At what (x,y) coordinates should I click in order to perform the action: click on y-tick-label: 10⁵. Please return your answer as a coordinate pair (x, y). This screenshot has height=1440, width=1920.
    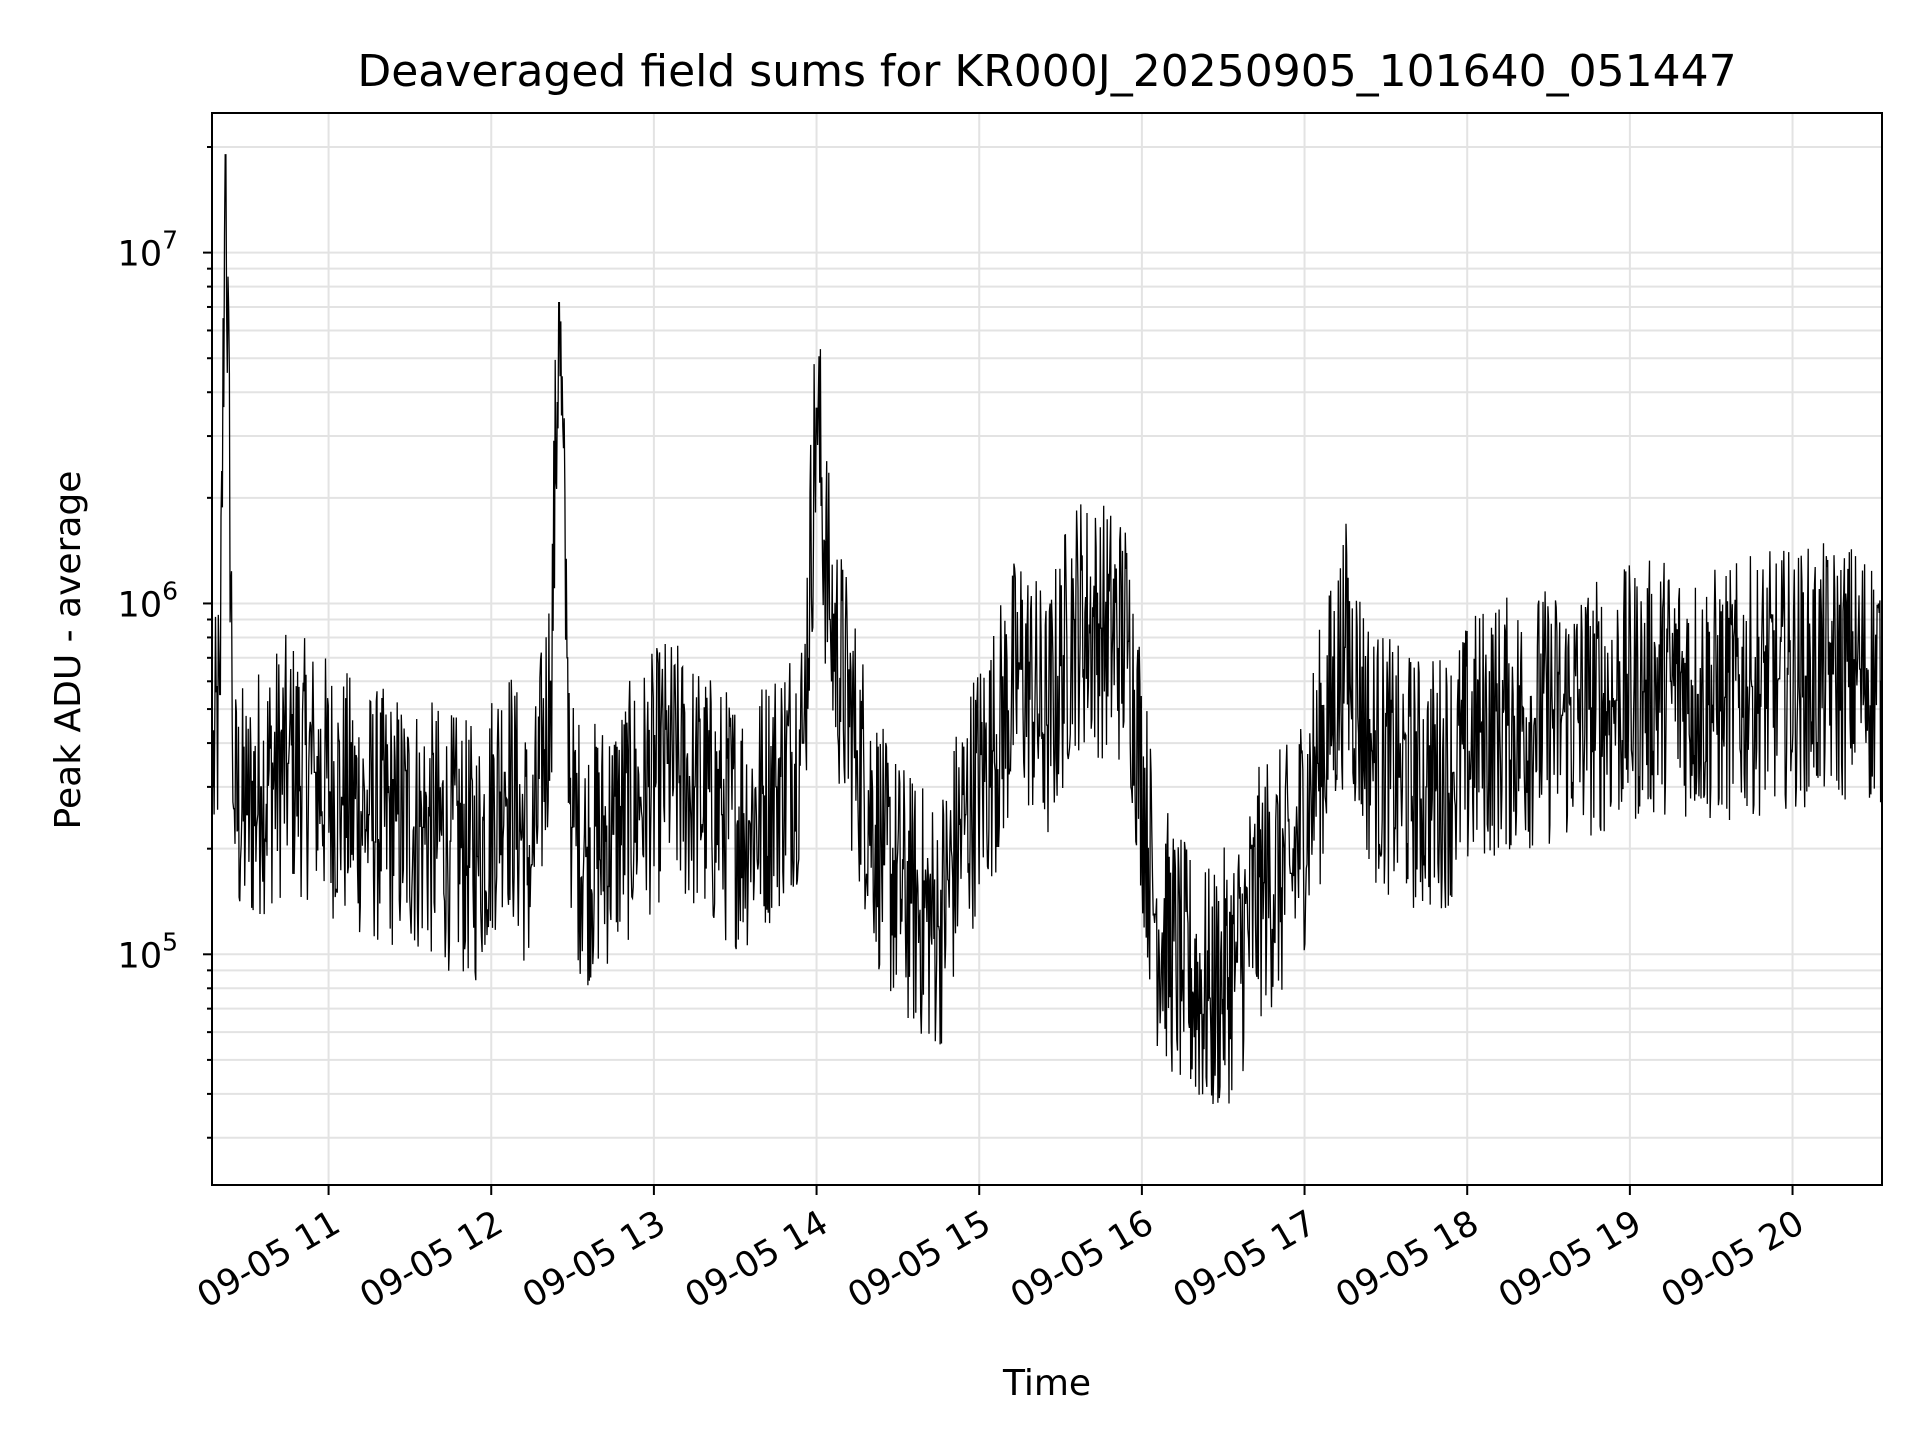
    Looking at the image, I should click on (148, 951).